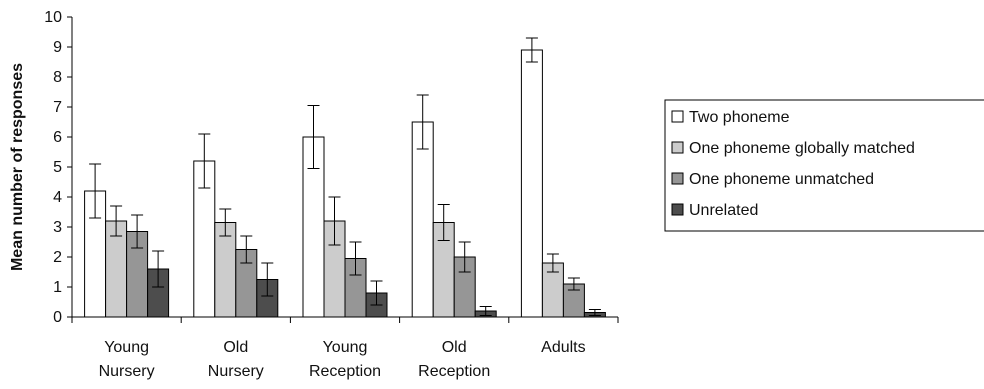 The image size is (984, 389). Describe the element at coordinates (57, 47) in the screenshot. I see `y-tick-label: 9` at that location.